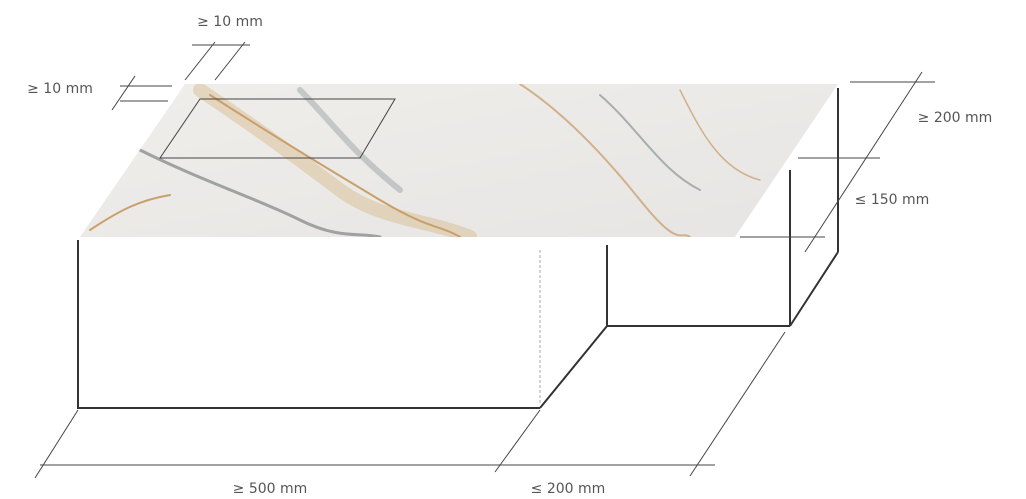  Describe the element at coordinates (955, 118) in the screenshot. I see `dimension-label: ≥ 200 mm` at that location.